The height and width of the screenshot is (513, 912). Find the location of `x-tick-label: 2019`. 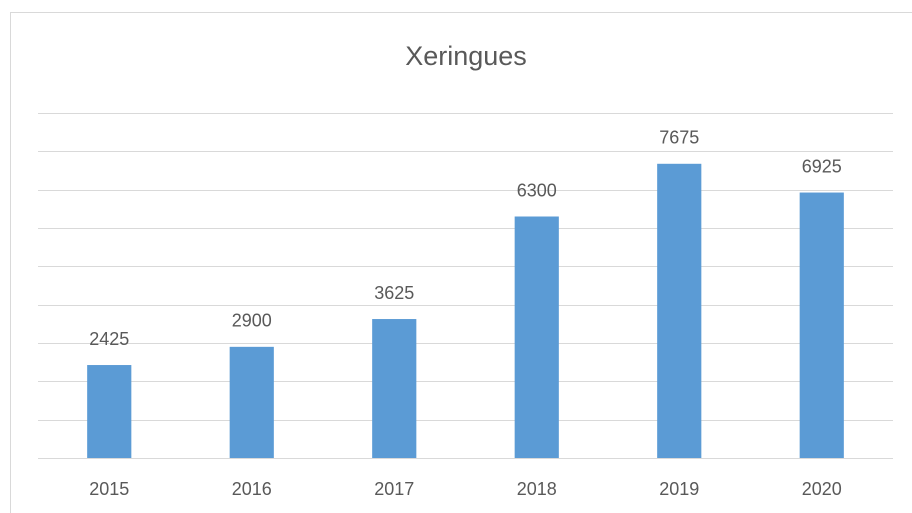

x-tick-label: 2019 is located at coordinates (679, 489).